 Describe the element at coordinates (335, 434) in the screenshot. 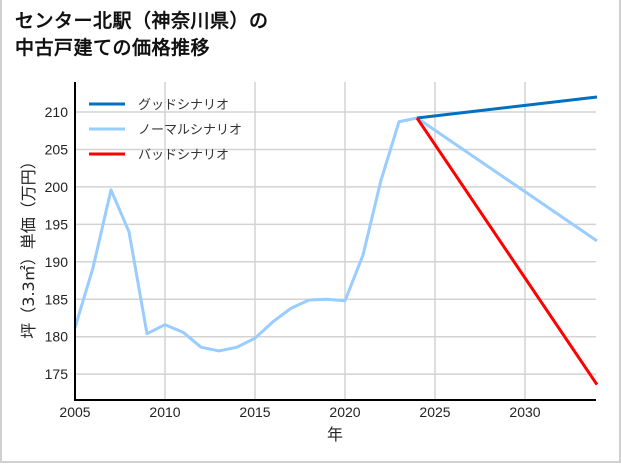

I see `x-axis-label: 年` at that location.